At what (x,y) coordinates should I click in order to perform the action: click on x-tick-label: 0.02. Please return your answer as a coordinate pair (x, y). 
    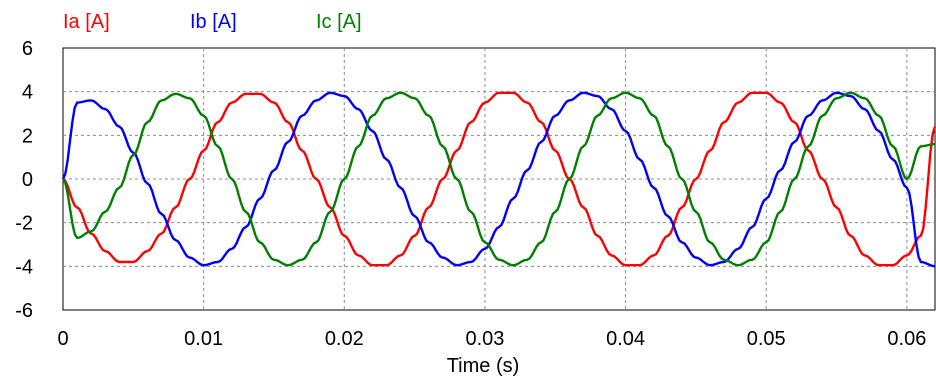
    Looking at the image, I should click on (344, 339).